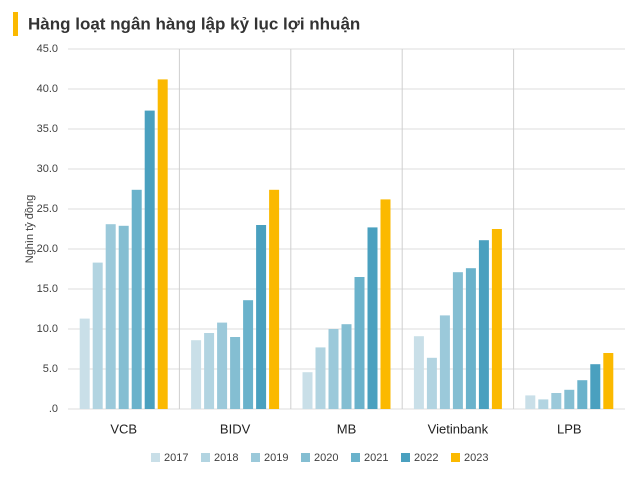 The image size is (640, 477). Describe the element at coordinates (47, 49) in the screenshot. I see `y-tick-label: 45.0` at that location.